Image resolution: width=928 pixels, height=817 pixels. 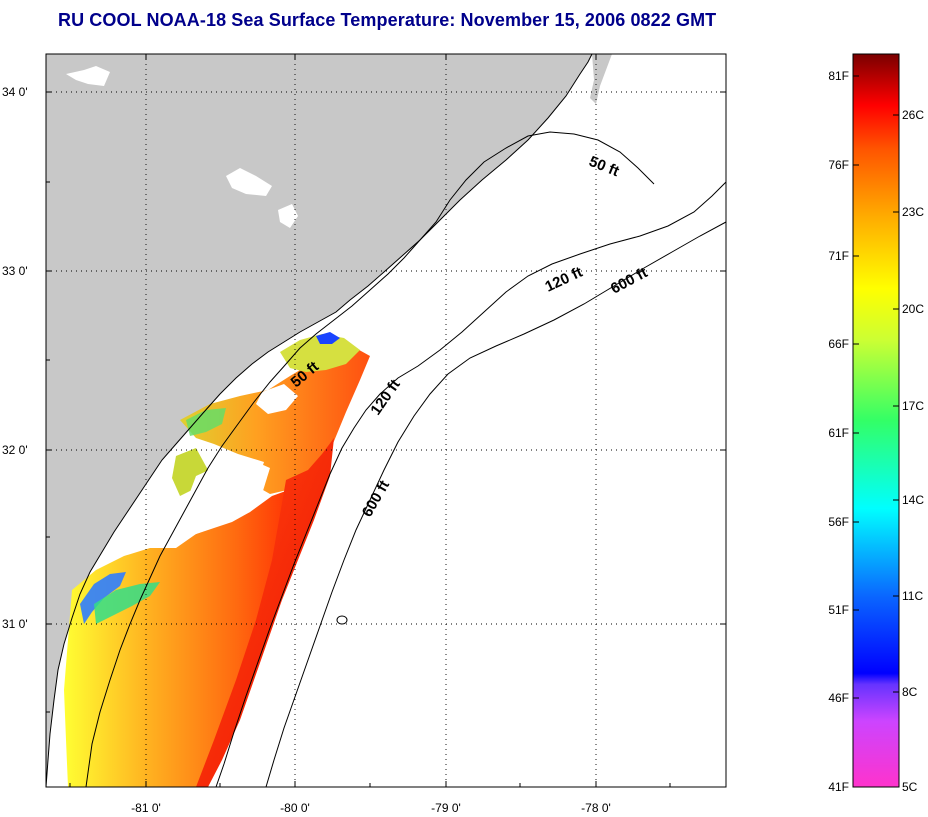 I want to click on inland-lake-b, so click(x=249, y=182).